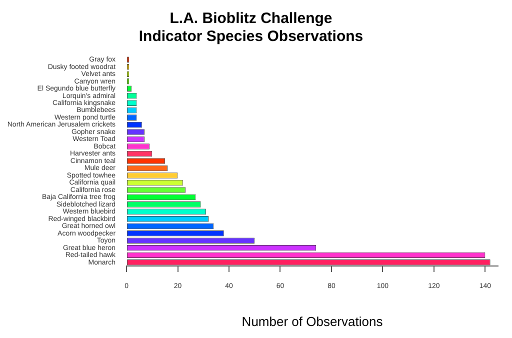 The width and height of the screenshot is (512, 338). I want to click on x-axis-title: Number of Observations, so click(313, 321).